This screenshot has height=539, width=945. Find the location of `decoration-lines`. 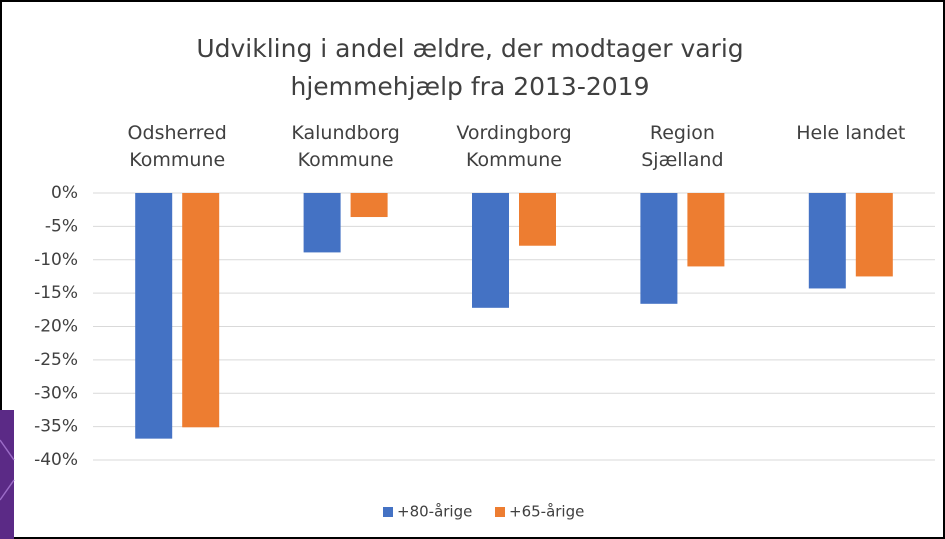

decoration-lines is located at coordinates (7, 470).